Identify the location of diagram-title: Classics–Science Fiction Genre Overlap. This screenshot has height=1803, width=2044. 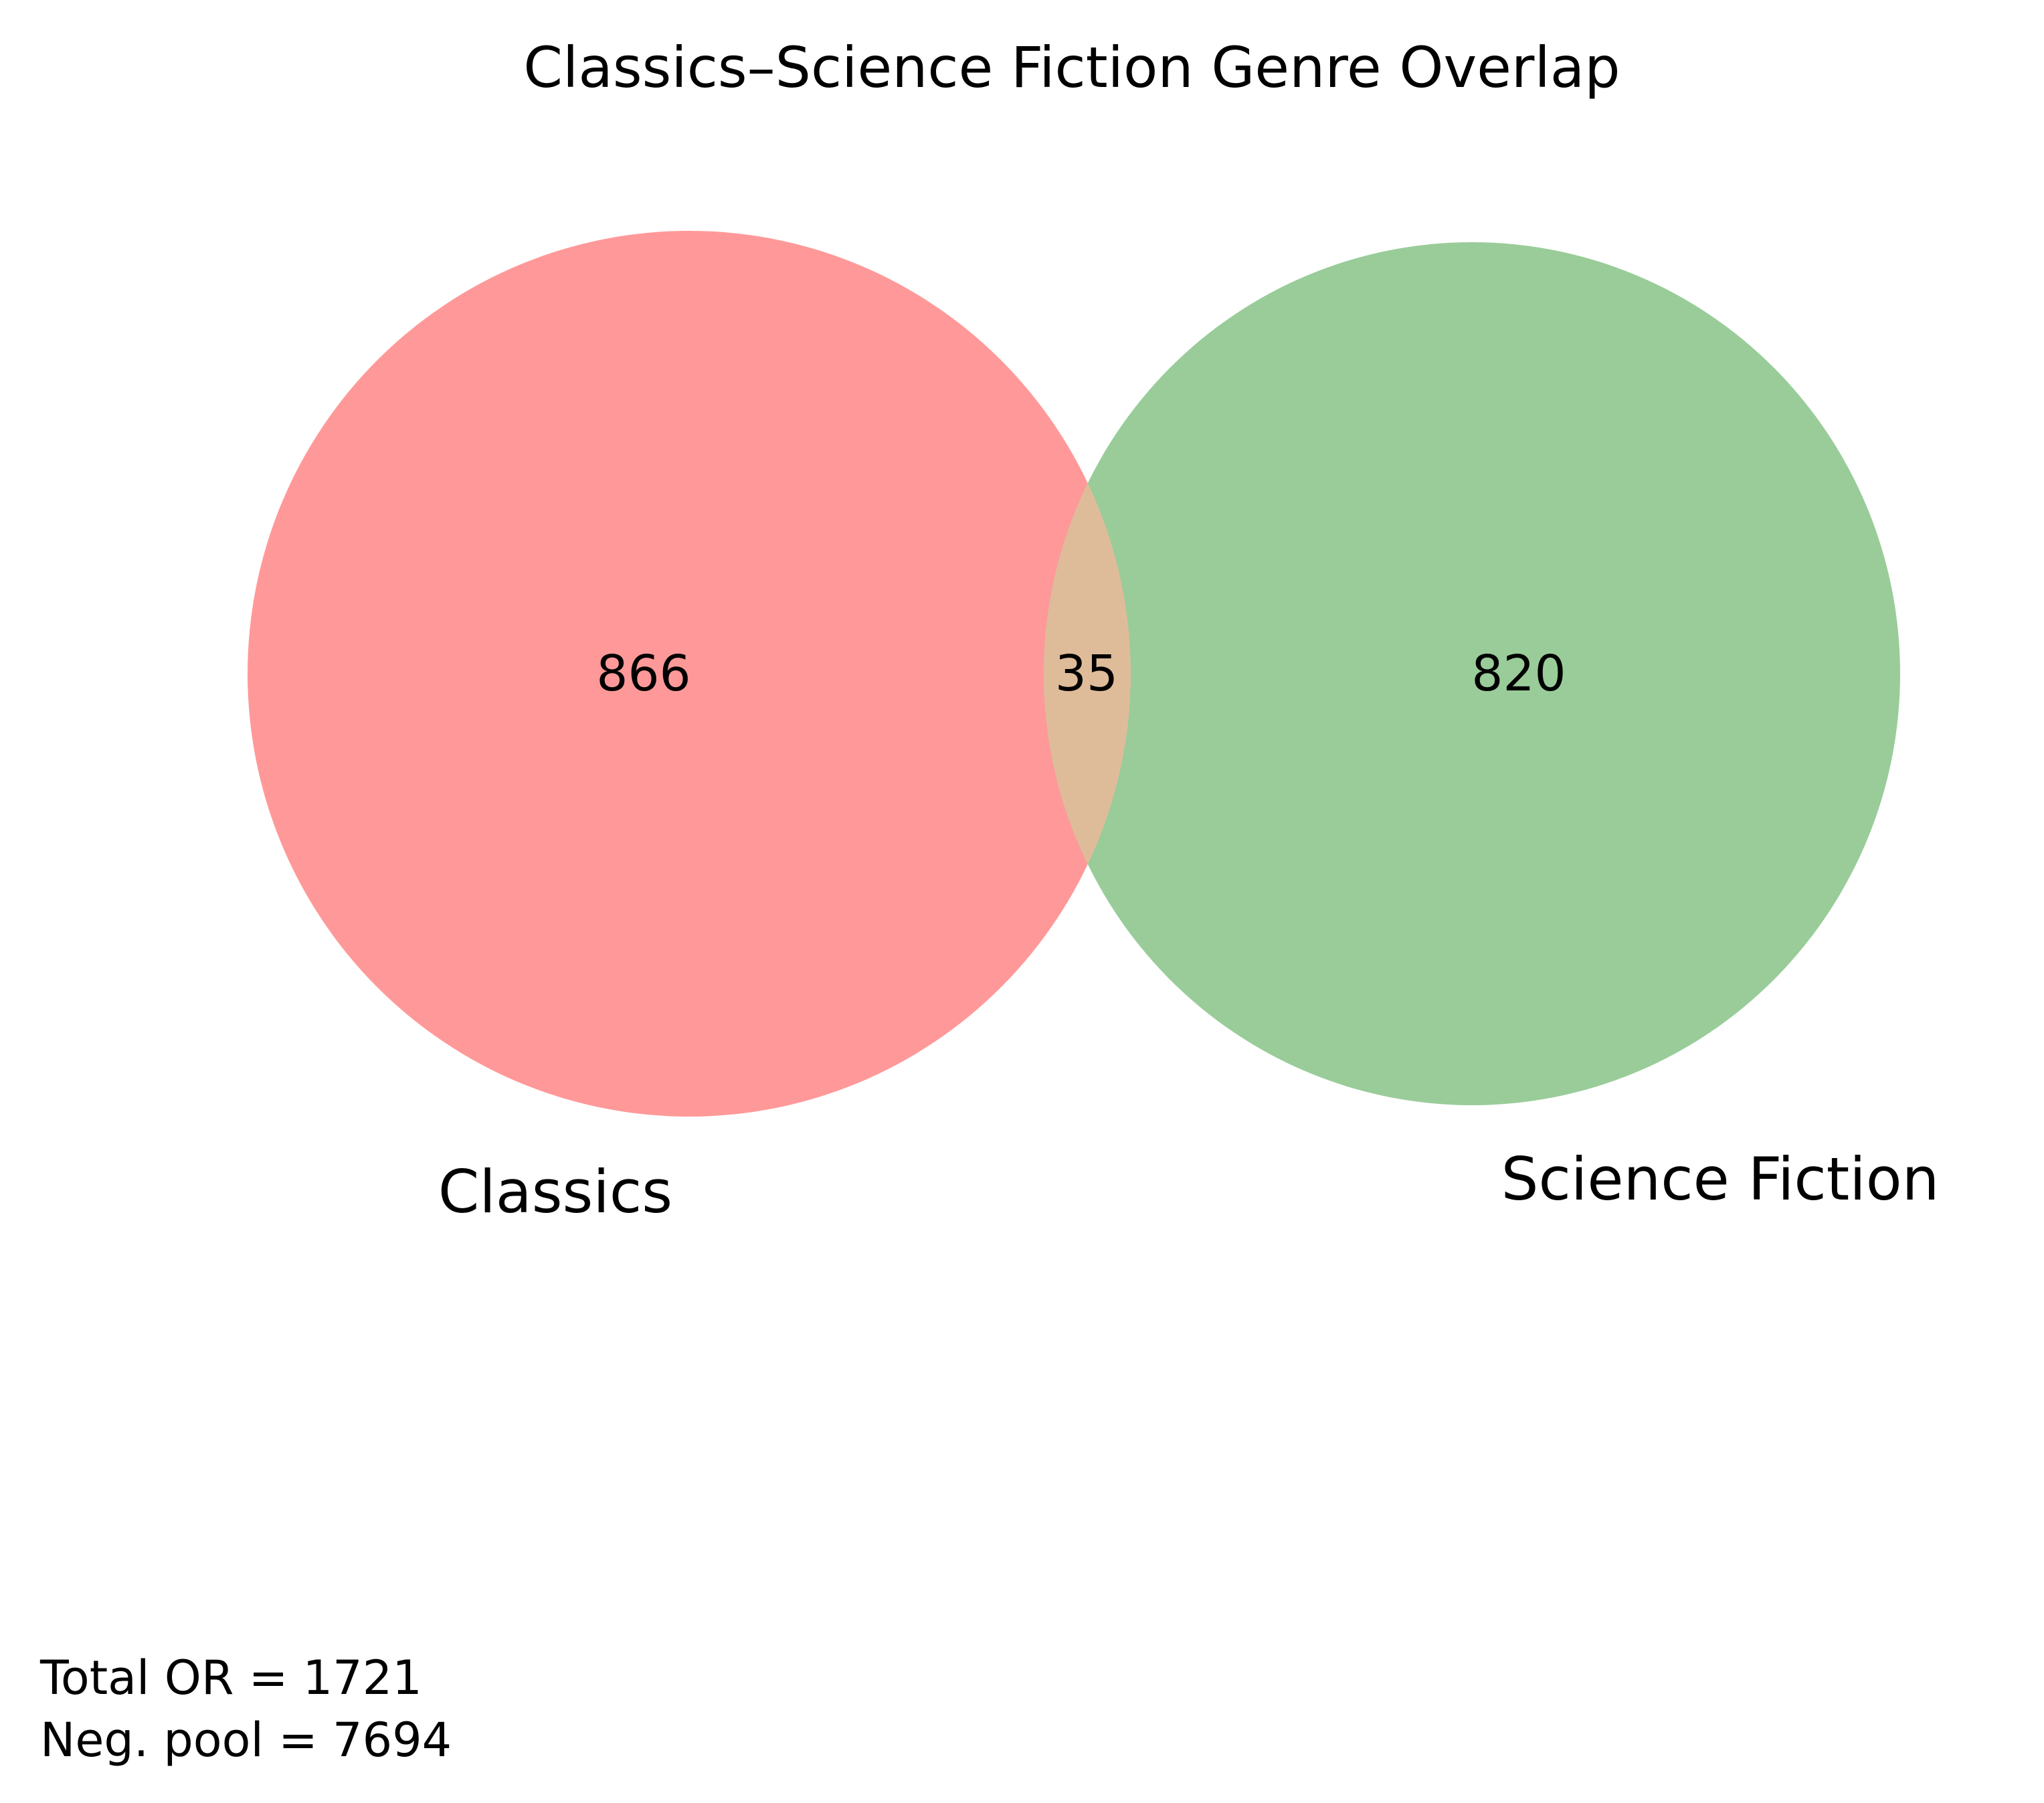
(1071, 68).